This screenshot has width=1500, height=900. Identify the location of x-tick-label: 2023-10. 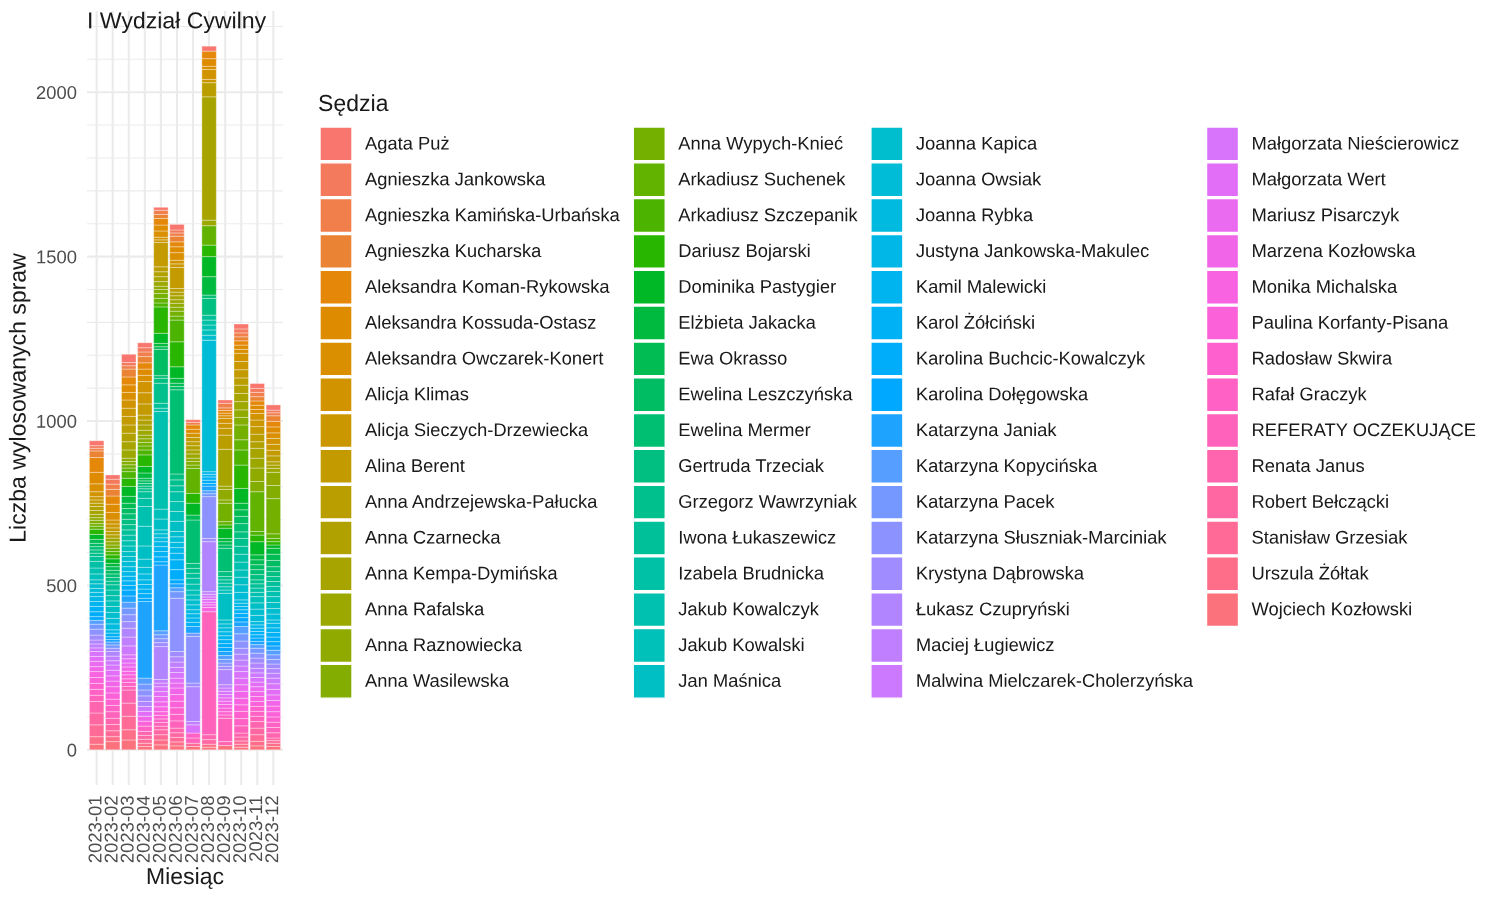
(240, 829).